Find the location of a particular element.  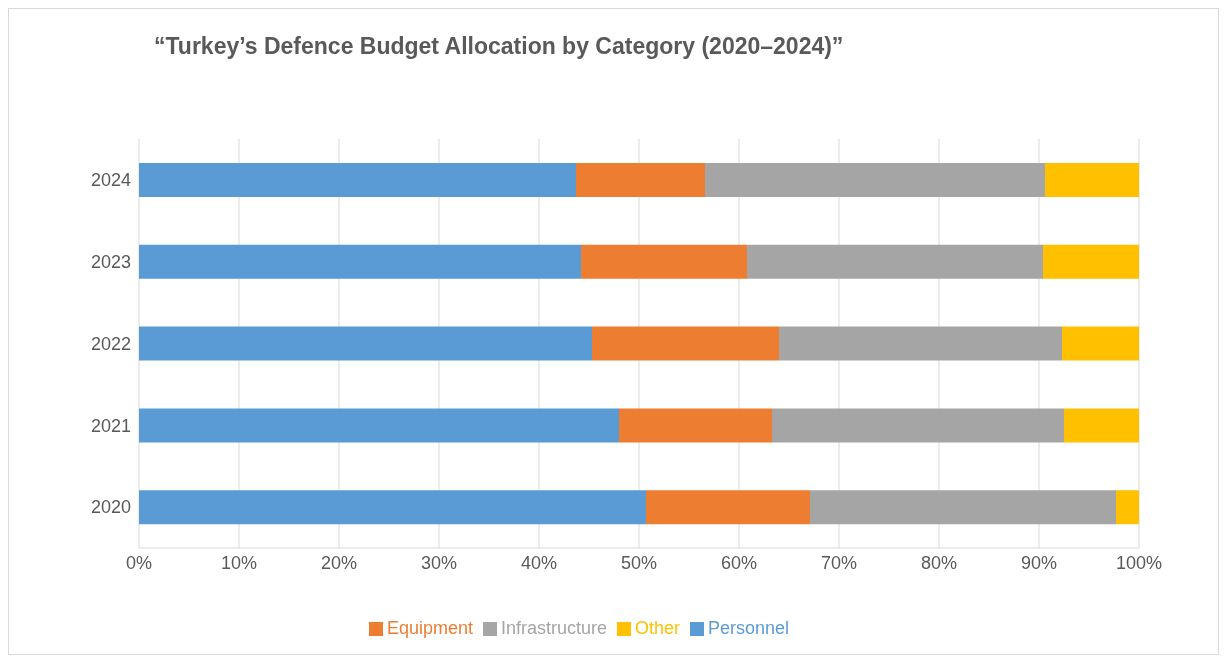

legend-label: Infrastructure is located at coordinates (553, 628).